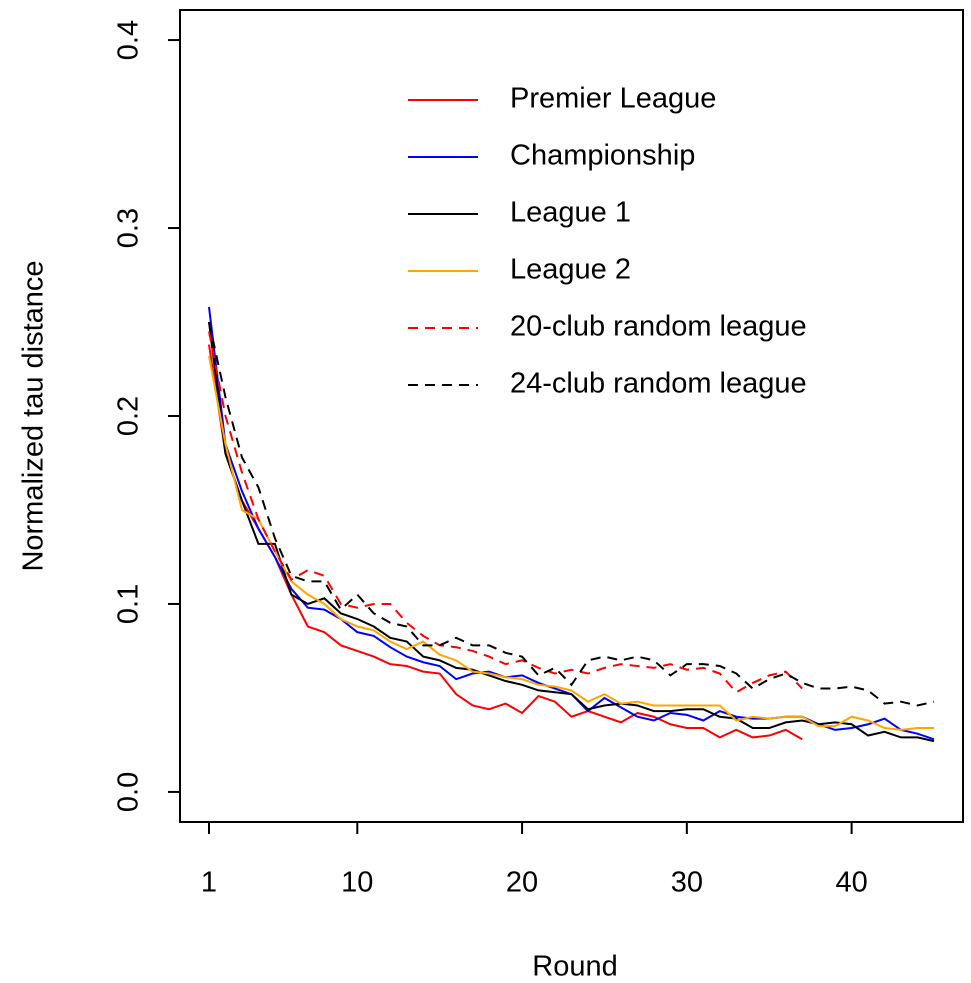  Describe the element at coordinates (570, 270) in the screenshot. I see `legend-label: League 2` at that location.